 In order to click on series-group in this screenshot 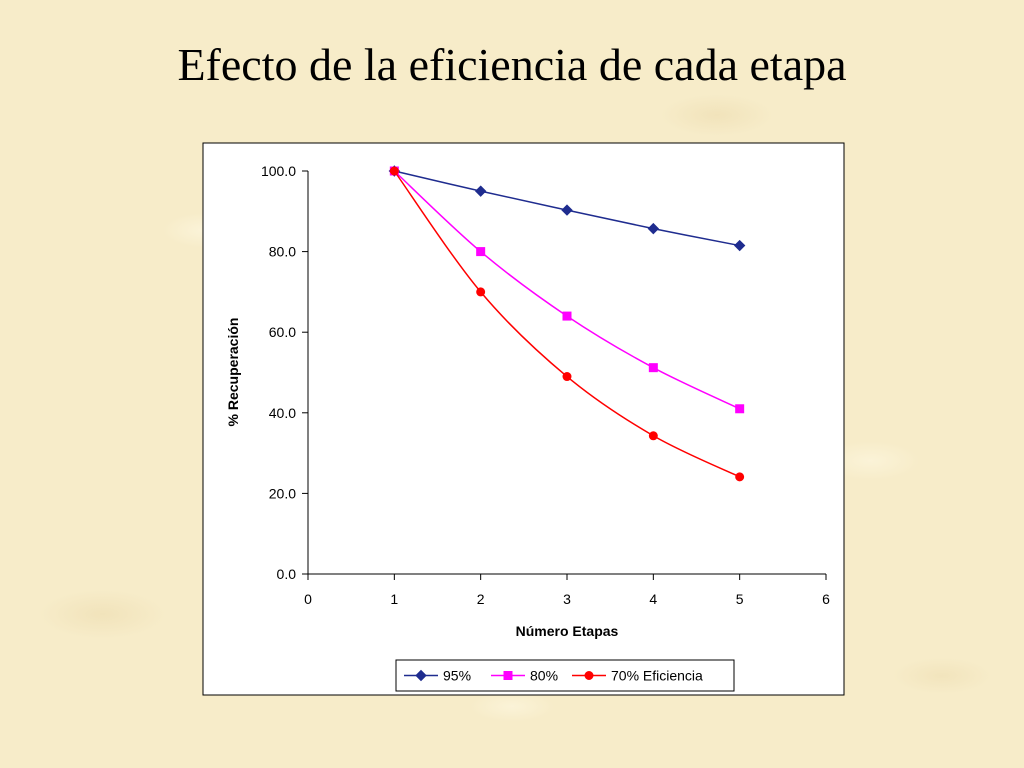, I will do `click(567, 323)`.